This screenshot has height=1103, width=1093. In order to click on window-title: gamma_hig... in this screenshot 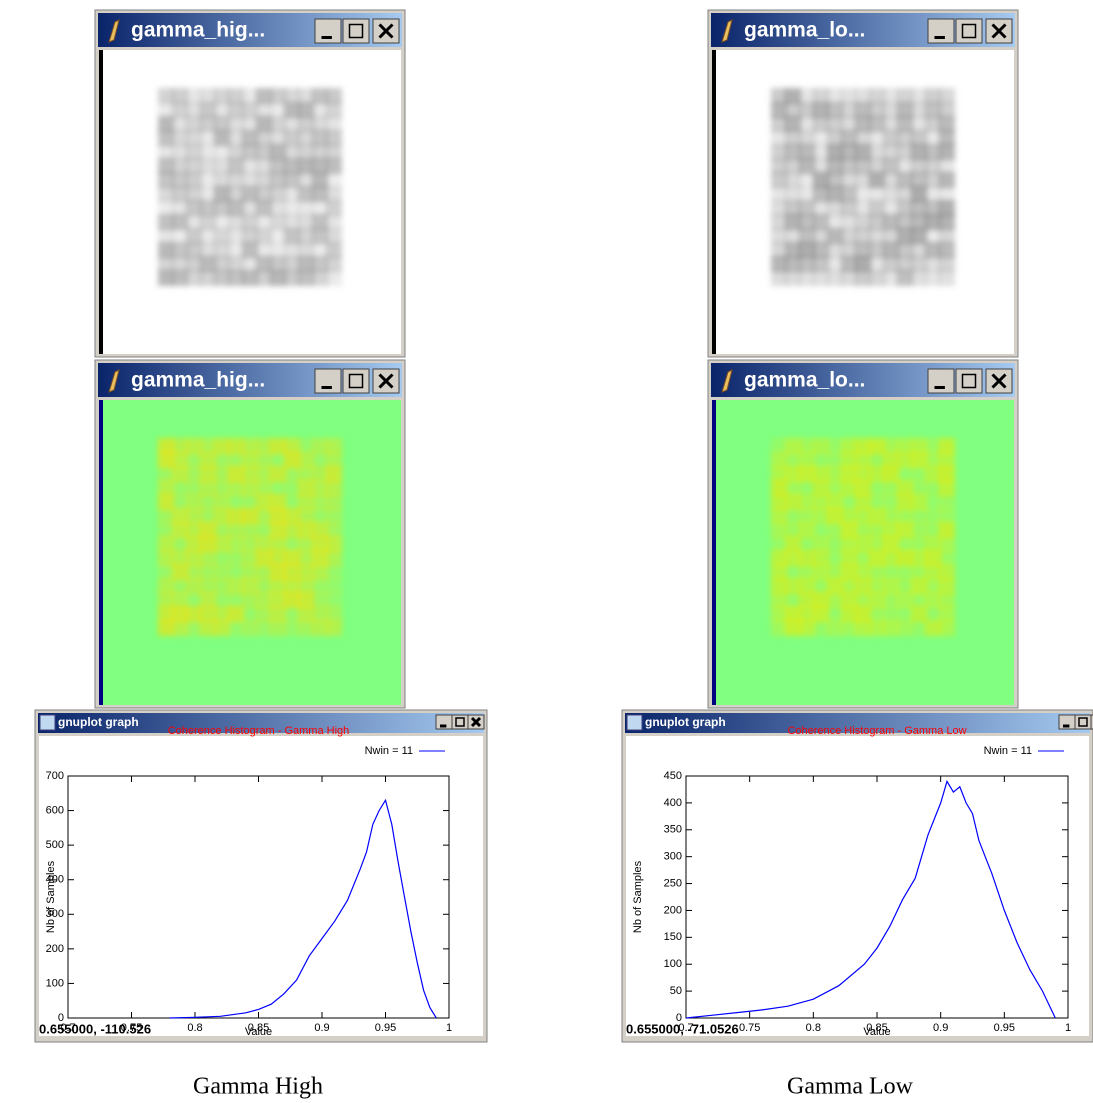, I will do `click(198, 30)`.